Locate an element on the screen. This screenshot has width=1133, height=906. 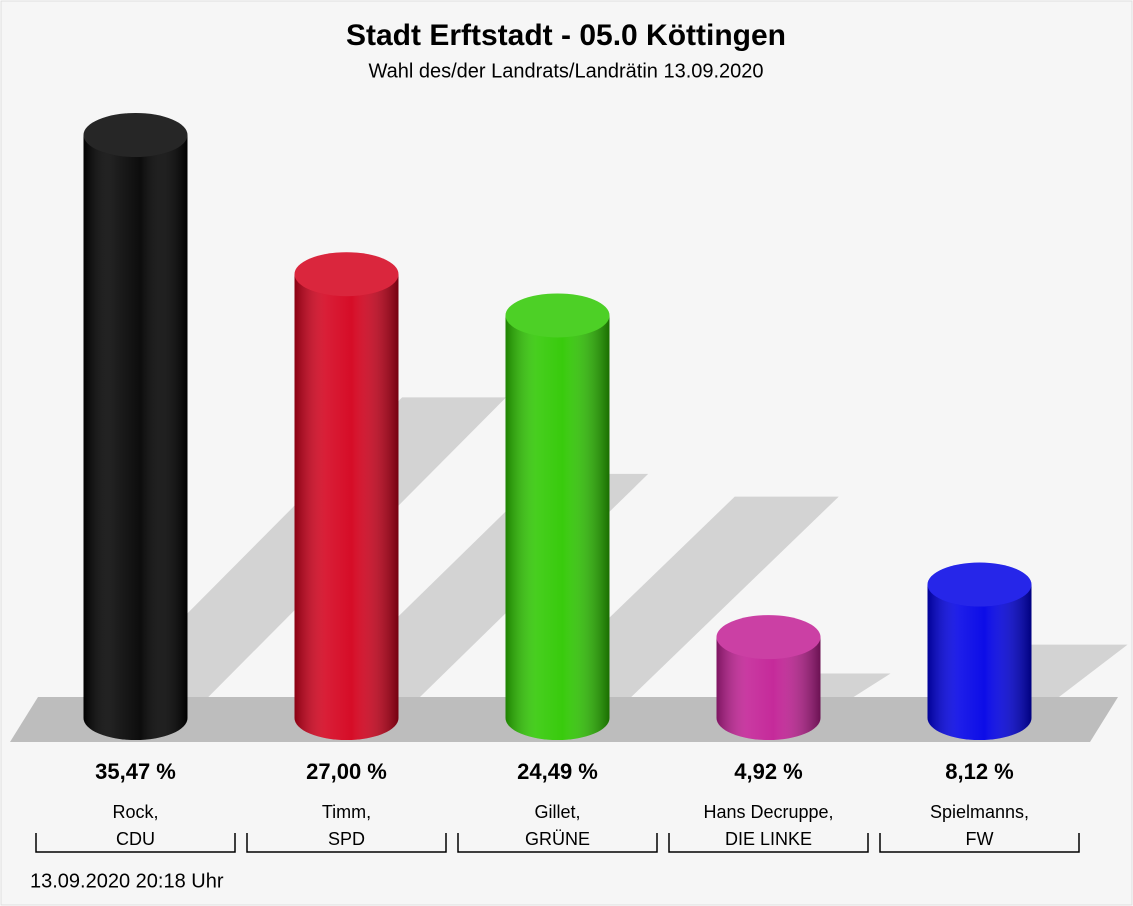
x-tick-label: Spielmanns, is located at coordinates (979, 812).